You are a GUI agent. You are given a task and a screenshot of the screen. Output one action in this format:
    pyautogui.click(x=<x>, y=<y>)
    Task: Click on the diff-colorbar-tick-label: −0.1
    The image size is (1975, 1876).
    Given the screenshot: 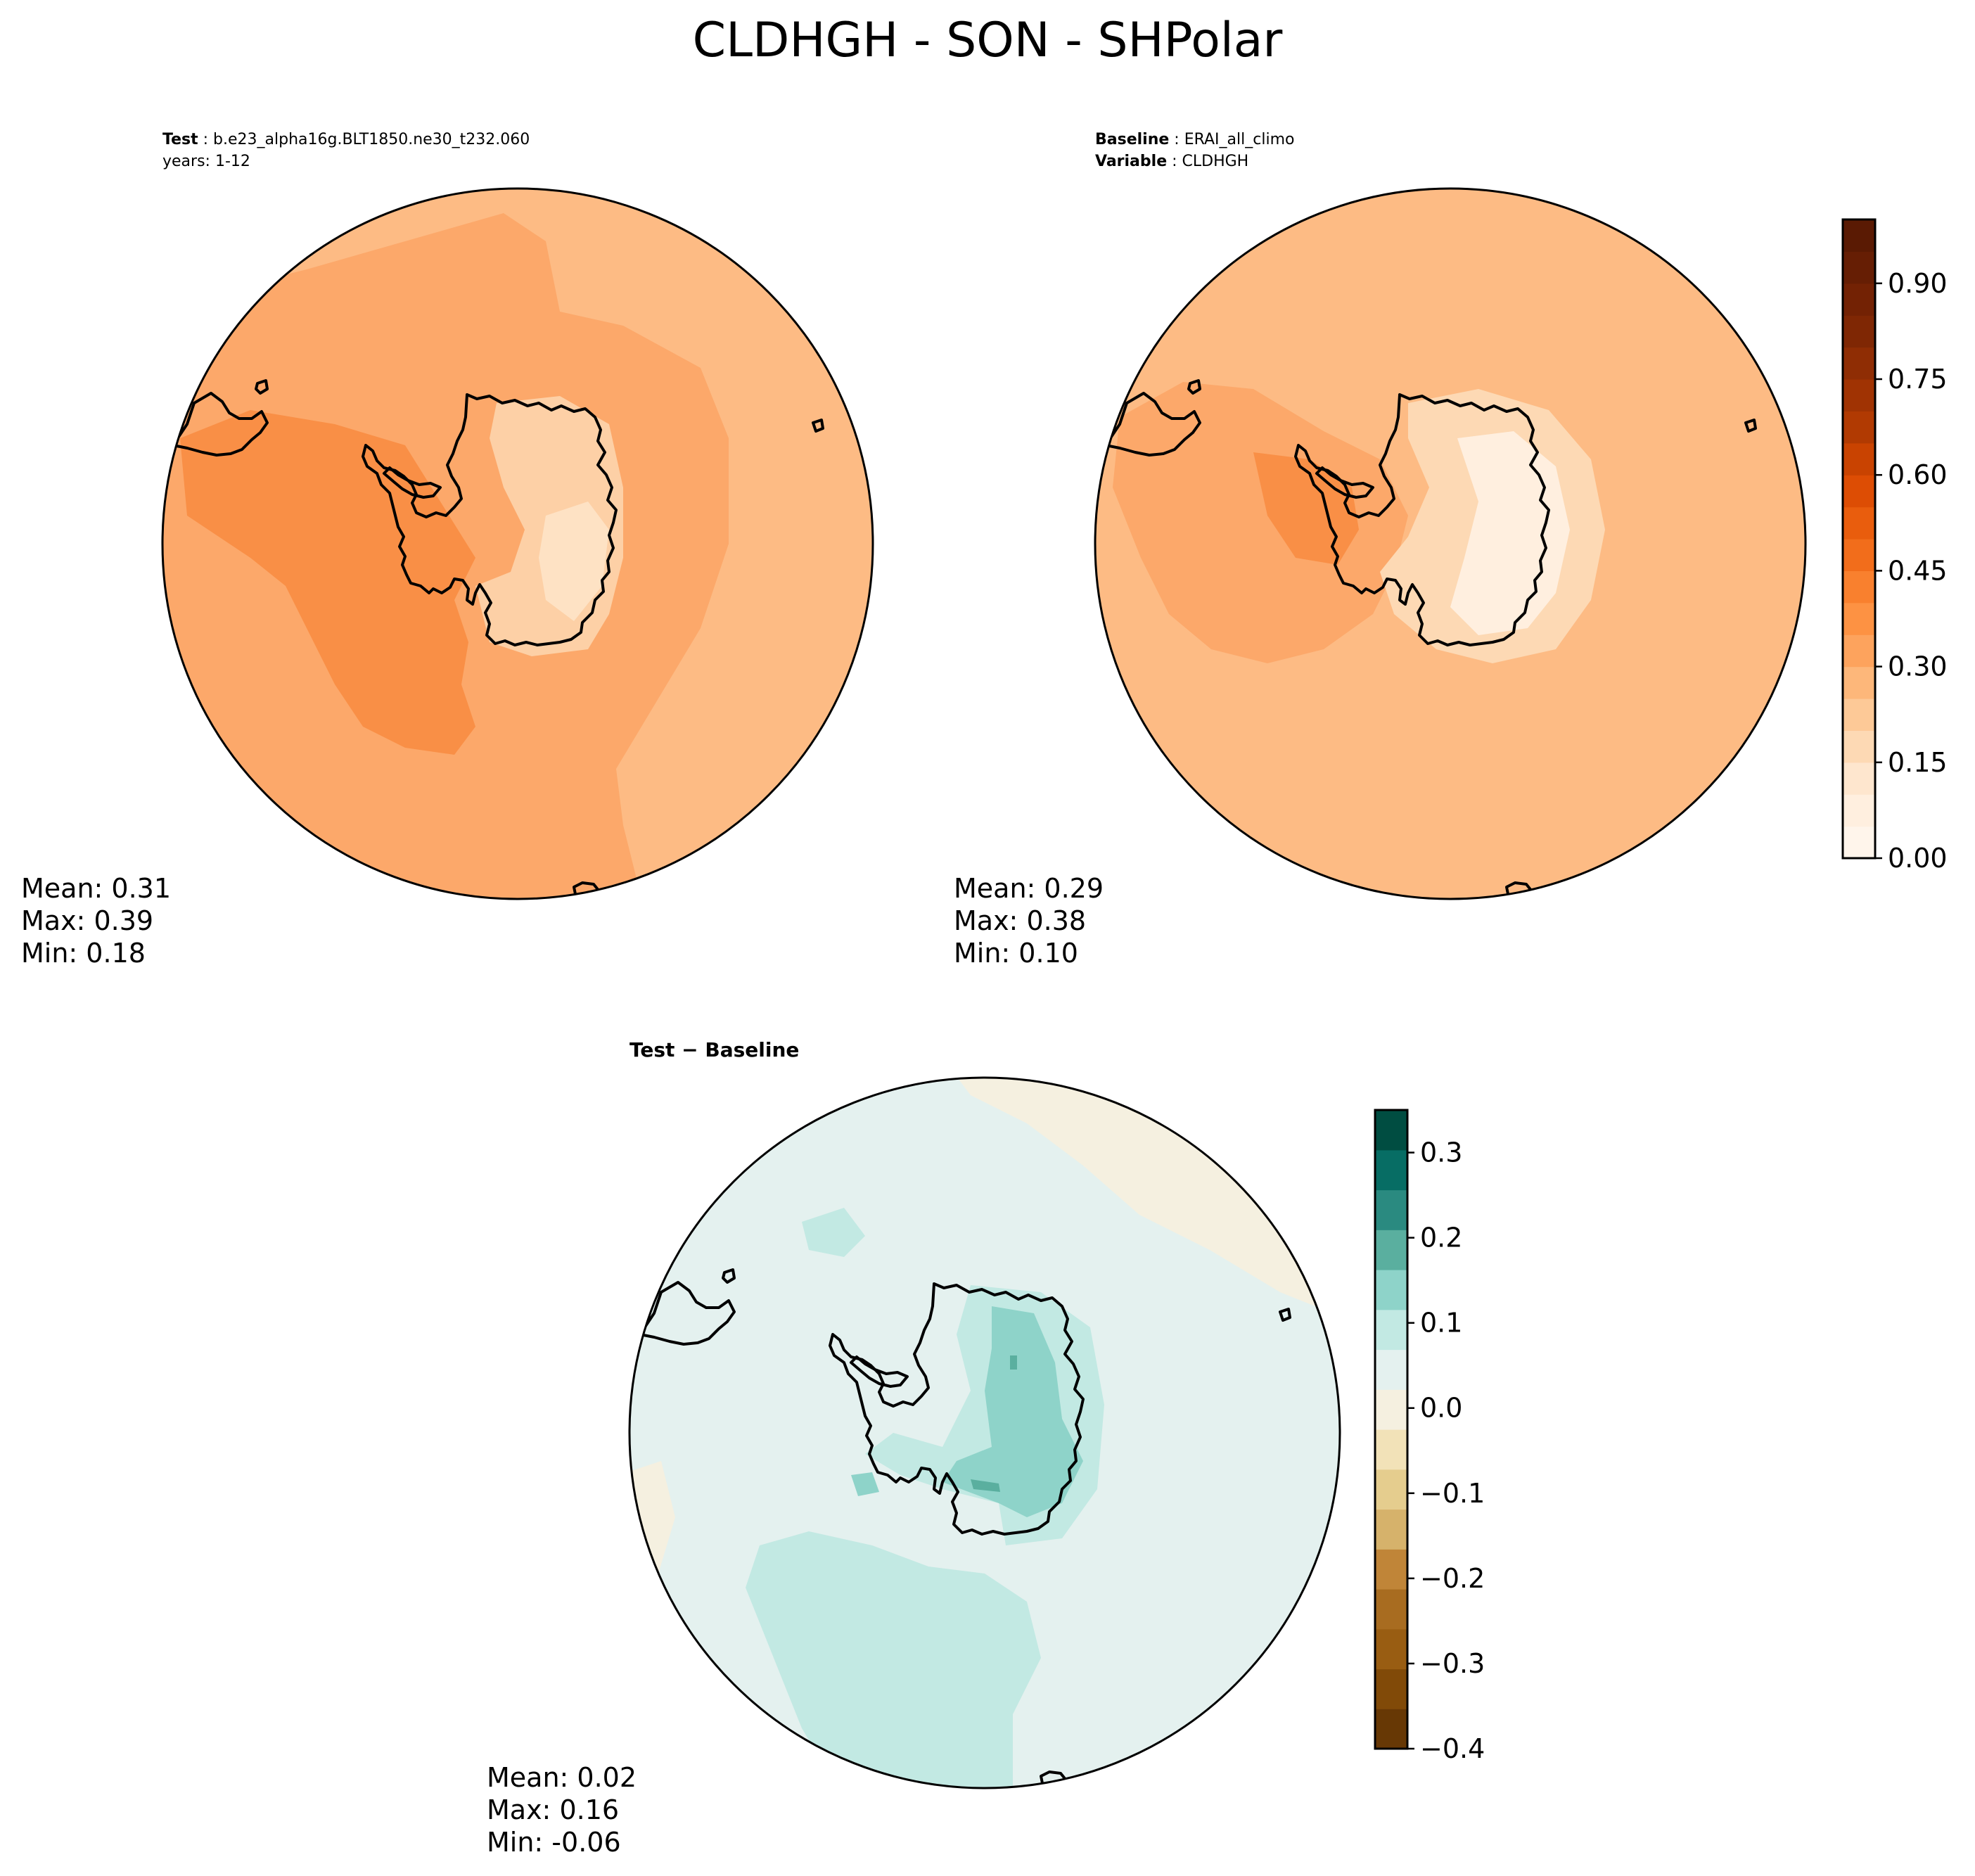 What is the action you would take?
    pyautogui.click(x=1452, y=1493)
    